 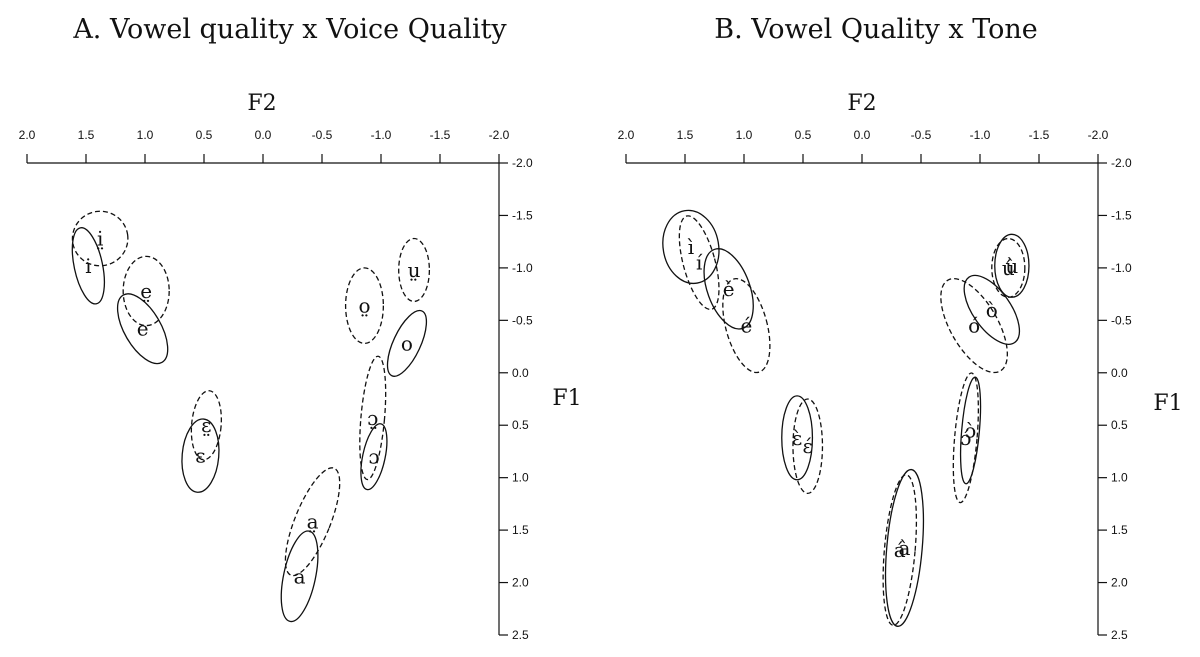 I want to click on panel-a-x-tick-label: 0.5, so click(x=204, y=135).